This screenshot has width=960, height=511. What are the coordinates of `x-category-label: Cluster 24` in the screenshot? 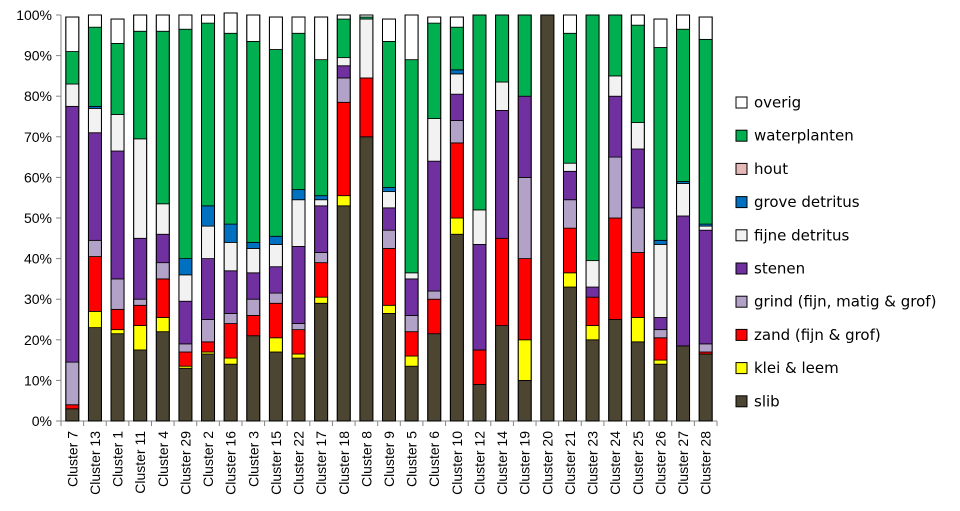 It's located at (615, 463).